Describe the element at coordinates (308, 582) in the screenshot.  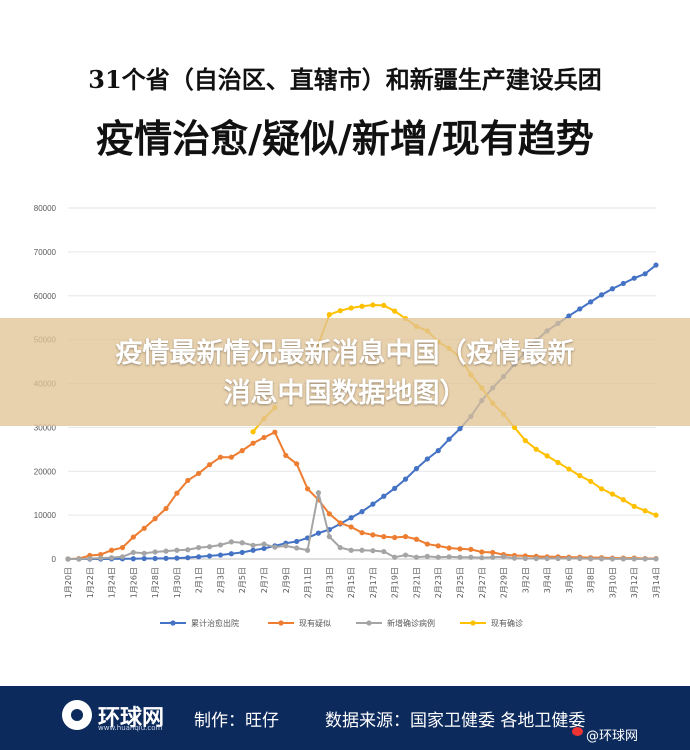
I see `x-tick-label: 2月11日` at that location.